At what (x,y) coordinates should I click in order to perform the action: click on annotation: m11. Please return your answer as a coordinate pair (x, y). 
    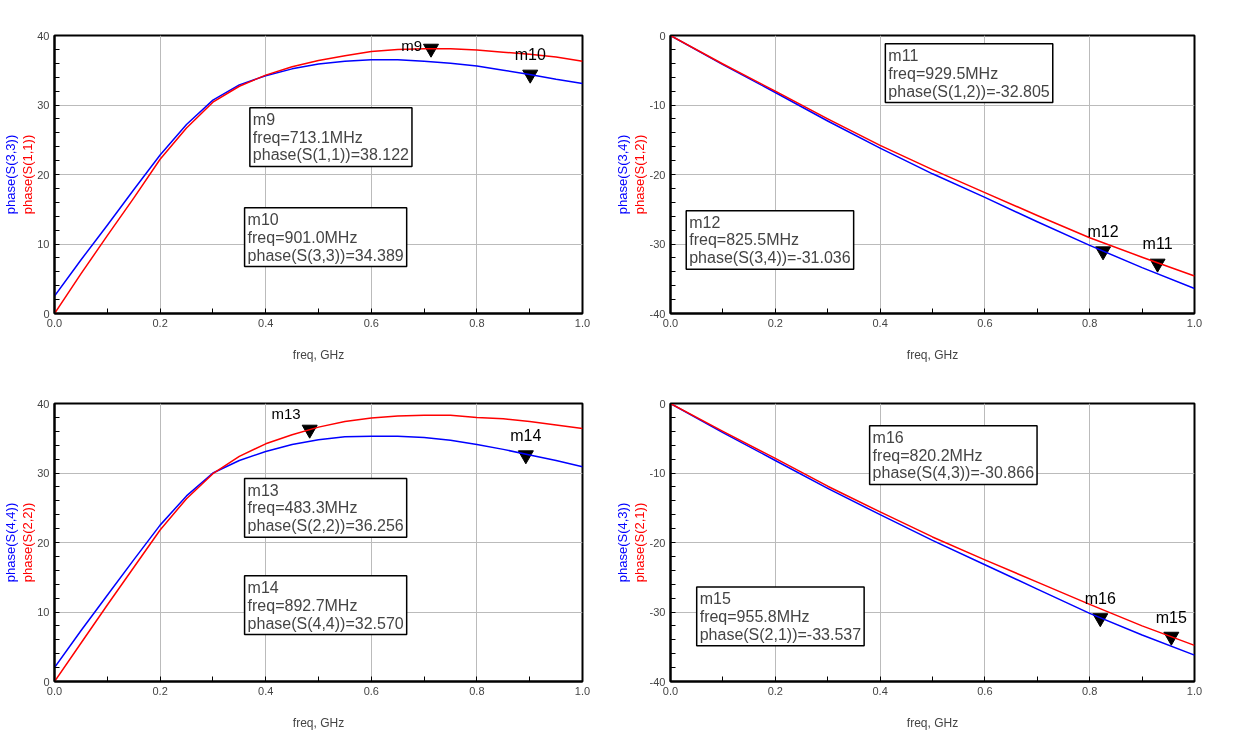
    Looking at the image, I should click on (1157, 244).